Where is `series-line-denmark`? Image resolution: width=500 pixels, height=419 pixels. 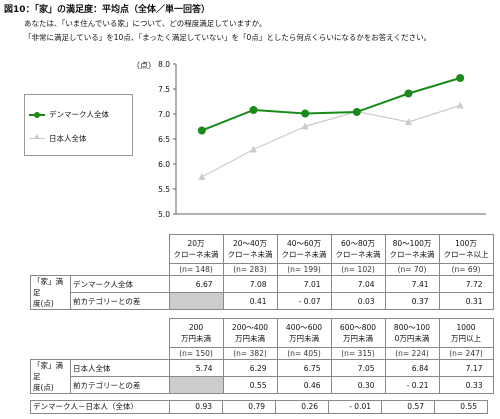 series-line-denmark is located at coordinates (331, 104).